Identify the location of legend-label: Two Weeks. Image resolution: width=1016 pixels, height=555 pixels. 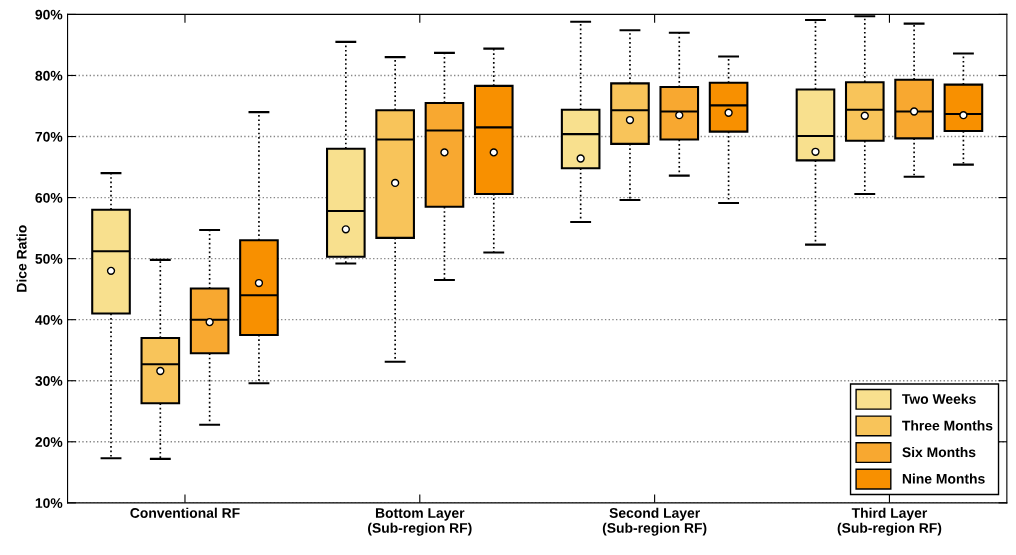
(939, 398).